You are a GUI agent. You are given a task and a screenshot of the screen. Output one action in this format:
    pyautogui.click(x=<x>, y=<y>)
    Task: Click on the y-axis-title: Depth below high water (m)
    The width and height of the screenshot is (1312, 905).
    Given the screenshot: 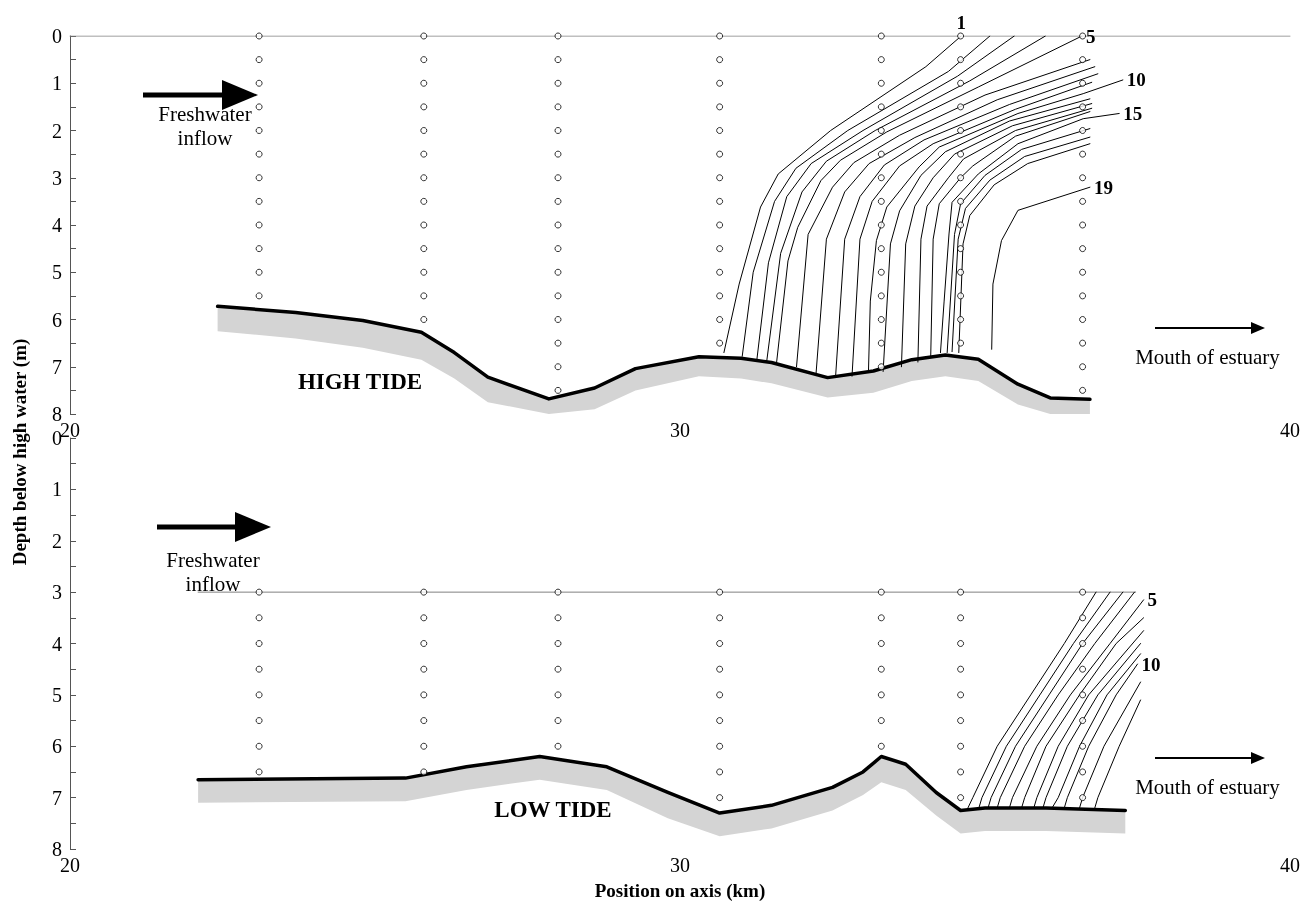 What is the action you would take?
    pyautogui.click(x=20, y=452)
    